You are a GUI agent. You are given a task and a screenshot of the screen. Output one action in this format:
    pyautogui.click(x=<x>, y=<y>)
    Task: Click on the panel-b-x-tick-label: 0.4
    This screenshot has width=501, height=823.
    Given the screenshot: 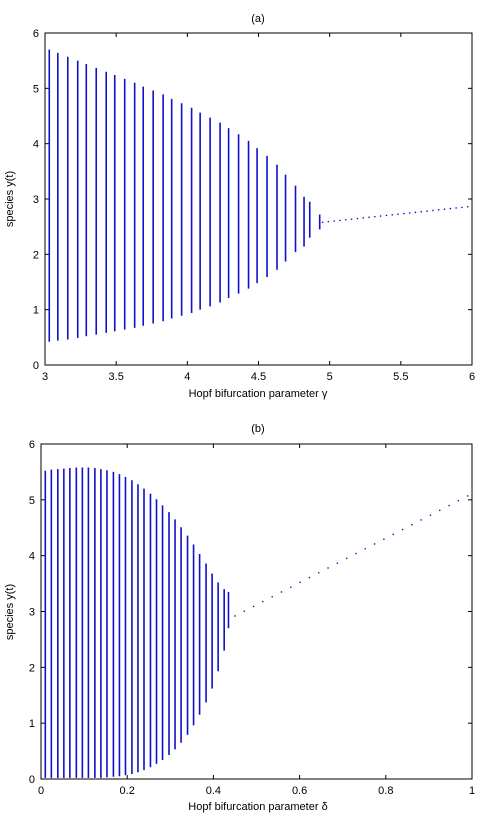 What is the action you would take?
    pyautogui.click(x=213, y=791)
    